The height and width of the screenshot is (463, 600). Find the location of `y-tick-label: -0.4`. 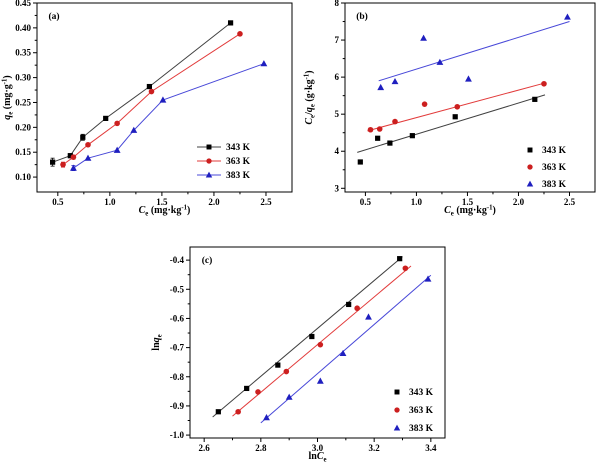

y-tick-label: -0.4 is located at coordinates (177, 260).